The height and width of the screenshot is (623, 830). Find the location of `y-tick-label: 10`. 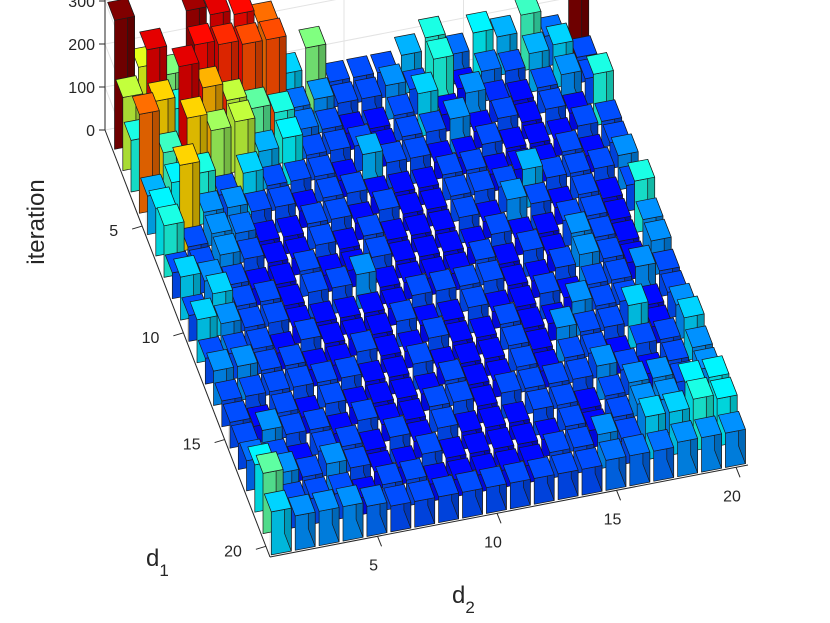

y-tick-label: 10 is located at coordinates (151, 338).